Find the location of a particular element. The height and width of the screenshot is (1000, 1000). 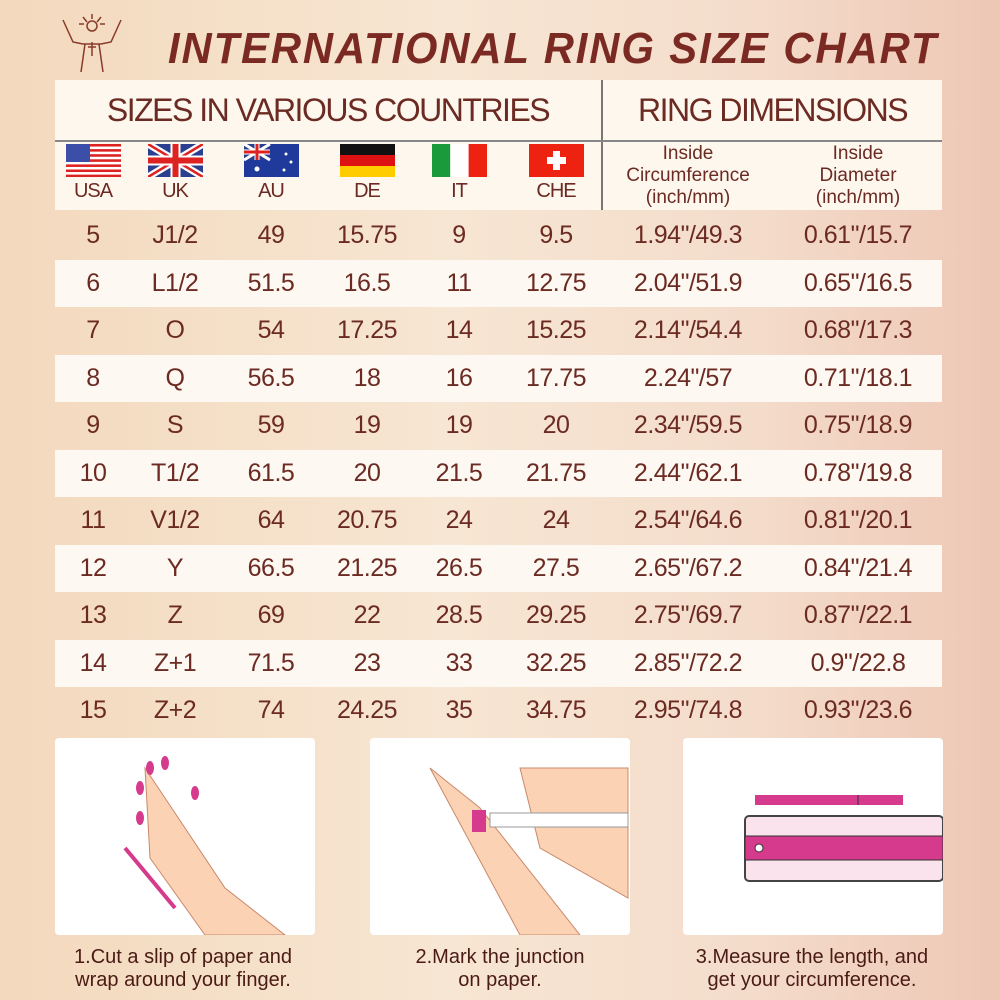

table-row: 9 S 59 19 19 20 2.34"/59.5 0.75"/18.9 is located at coordinates (498, 425).